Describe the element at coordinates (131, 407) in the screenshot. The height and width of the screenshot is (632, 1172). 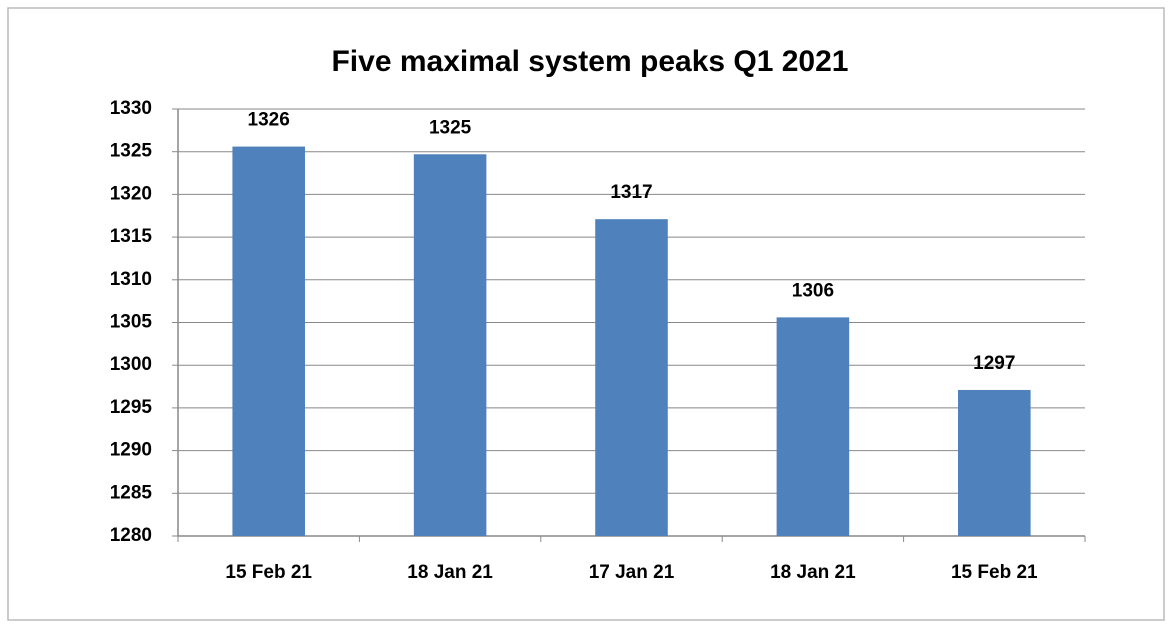
I see `y-tick-label: 1295` at that location.